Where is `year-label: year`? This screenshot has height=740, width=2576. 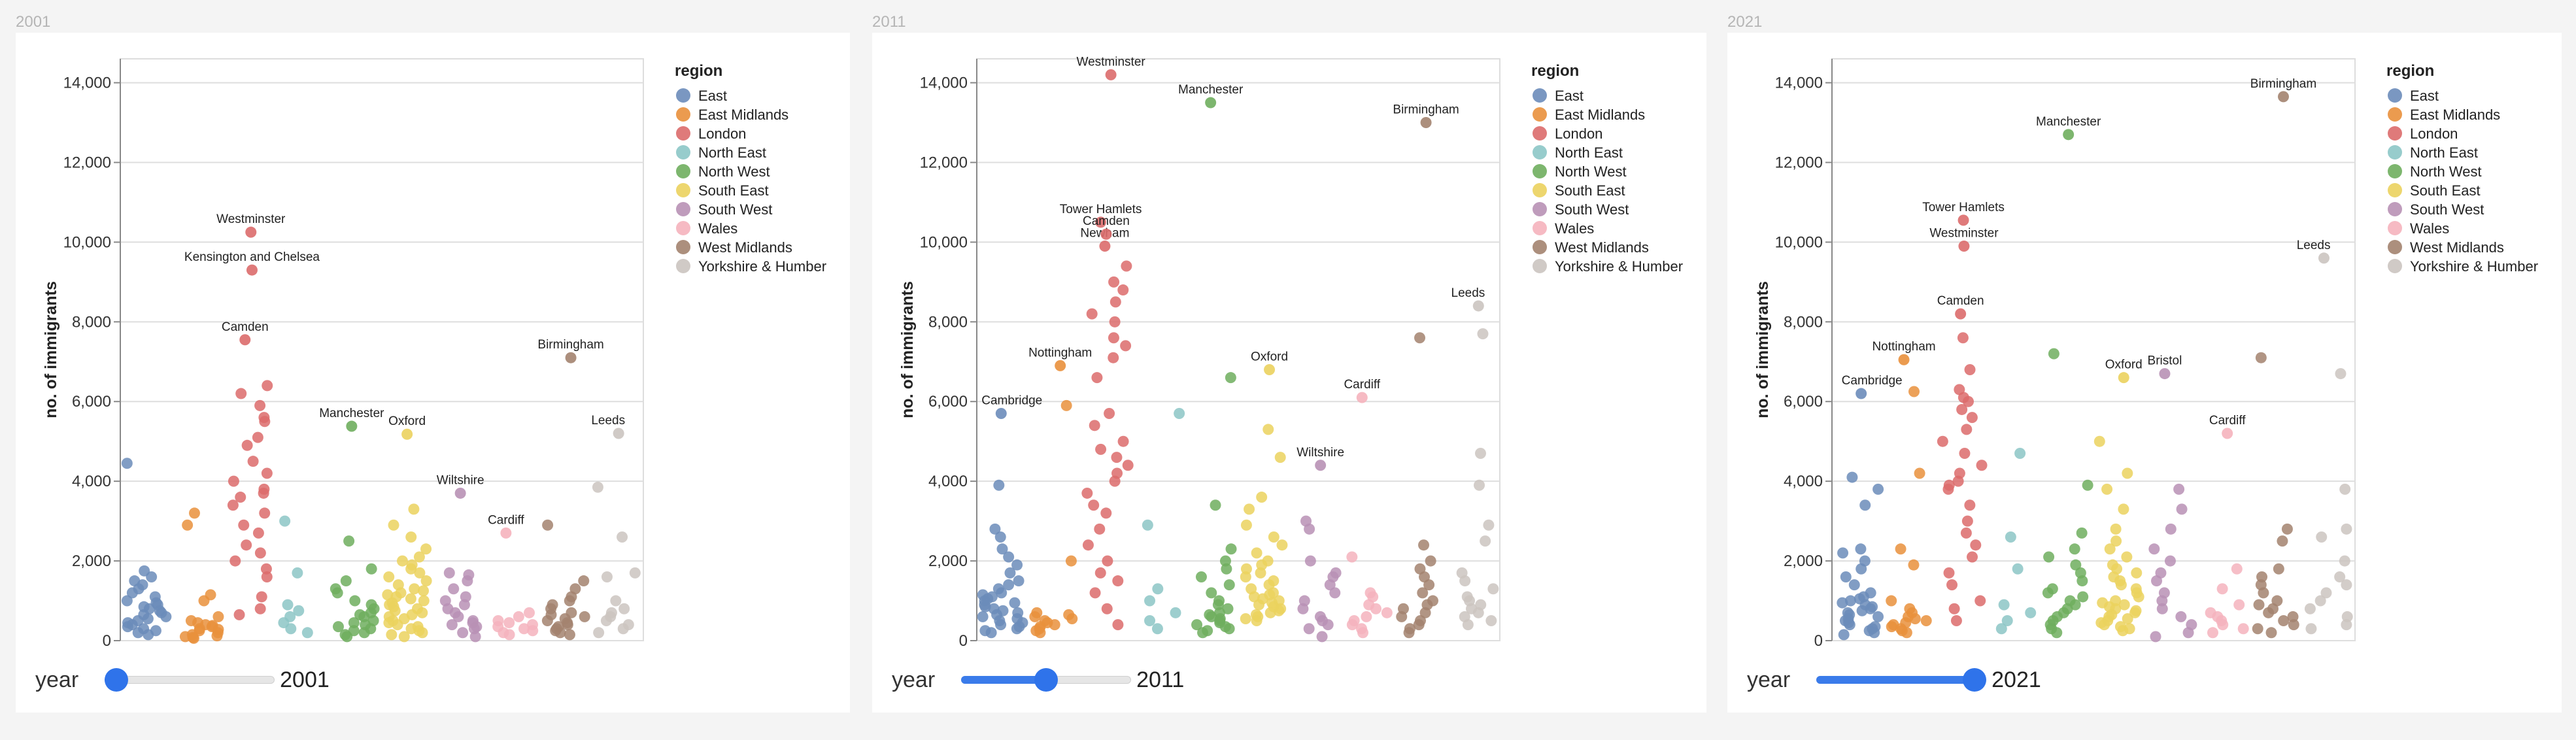
year-label: year is located at coordinates (57, 679).